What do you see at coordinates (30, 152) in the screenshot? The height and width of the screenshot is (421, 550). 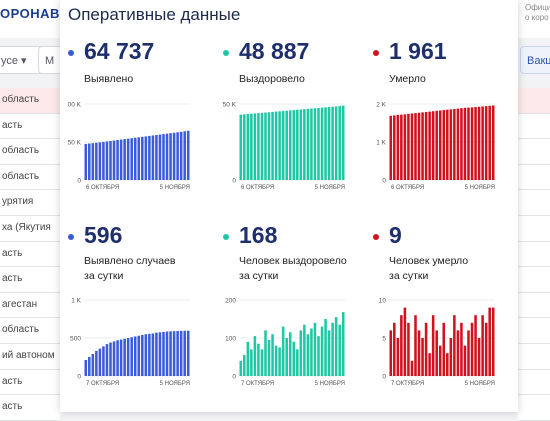 I see `region-list-item: область` at bounding box center [30, 152].